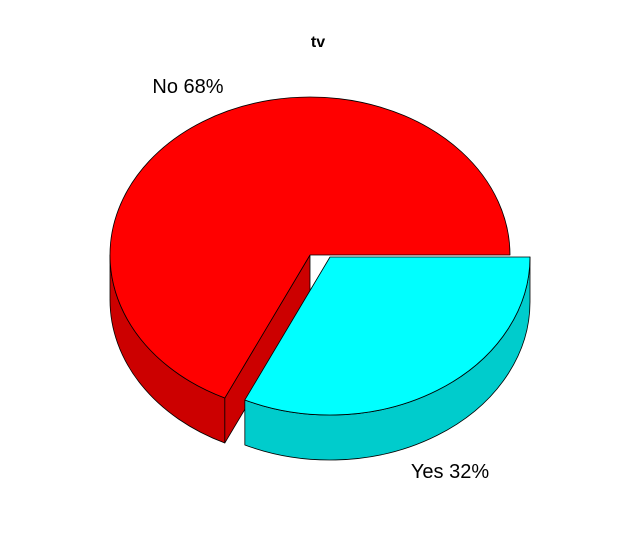  What do you see at coordinates (187, 87) in the screenshot?
I see `slice-label-no: No 68%` at bounding box center [187, 87].